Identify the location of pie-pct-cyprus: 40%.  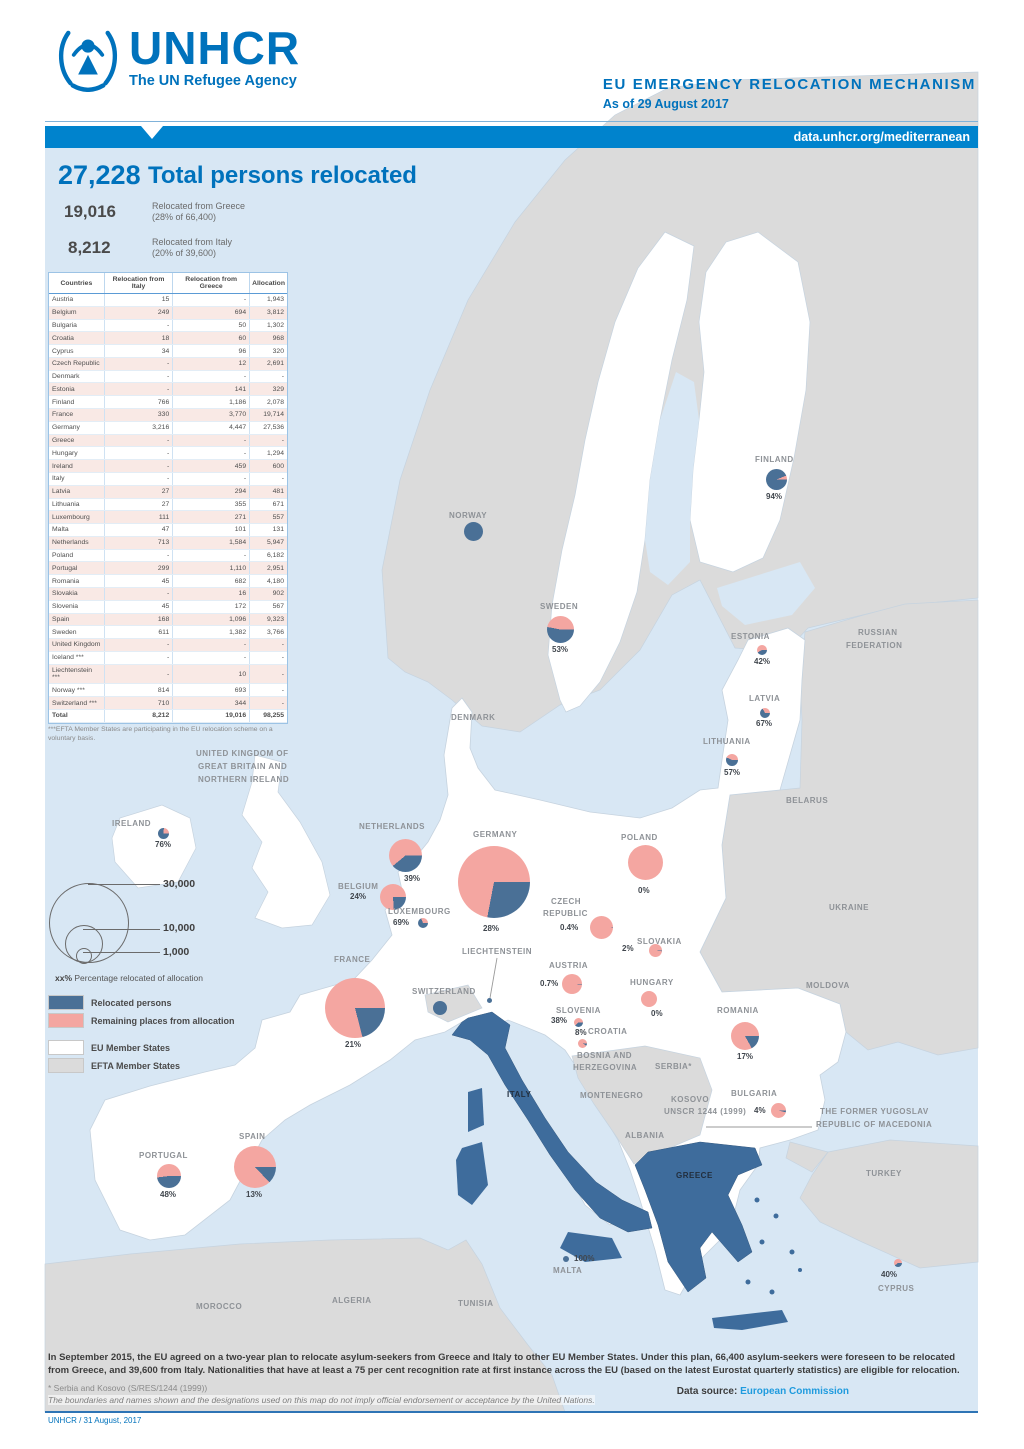
(889, 1274).